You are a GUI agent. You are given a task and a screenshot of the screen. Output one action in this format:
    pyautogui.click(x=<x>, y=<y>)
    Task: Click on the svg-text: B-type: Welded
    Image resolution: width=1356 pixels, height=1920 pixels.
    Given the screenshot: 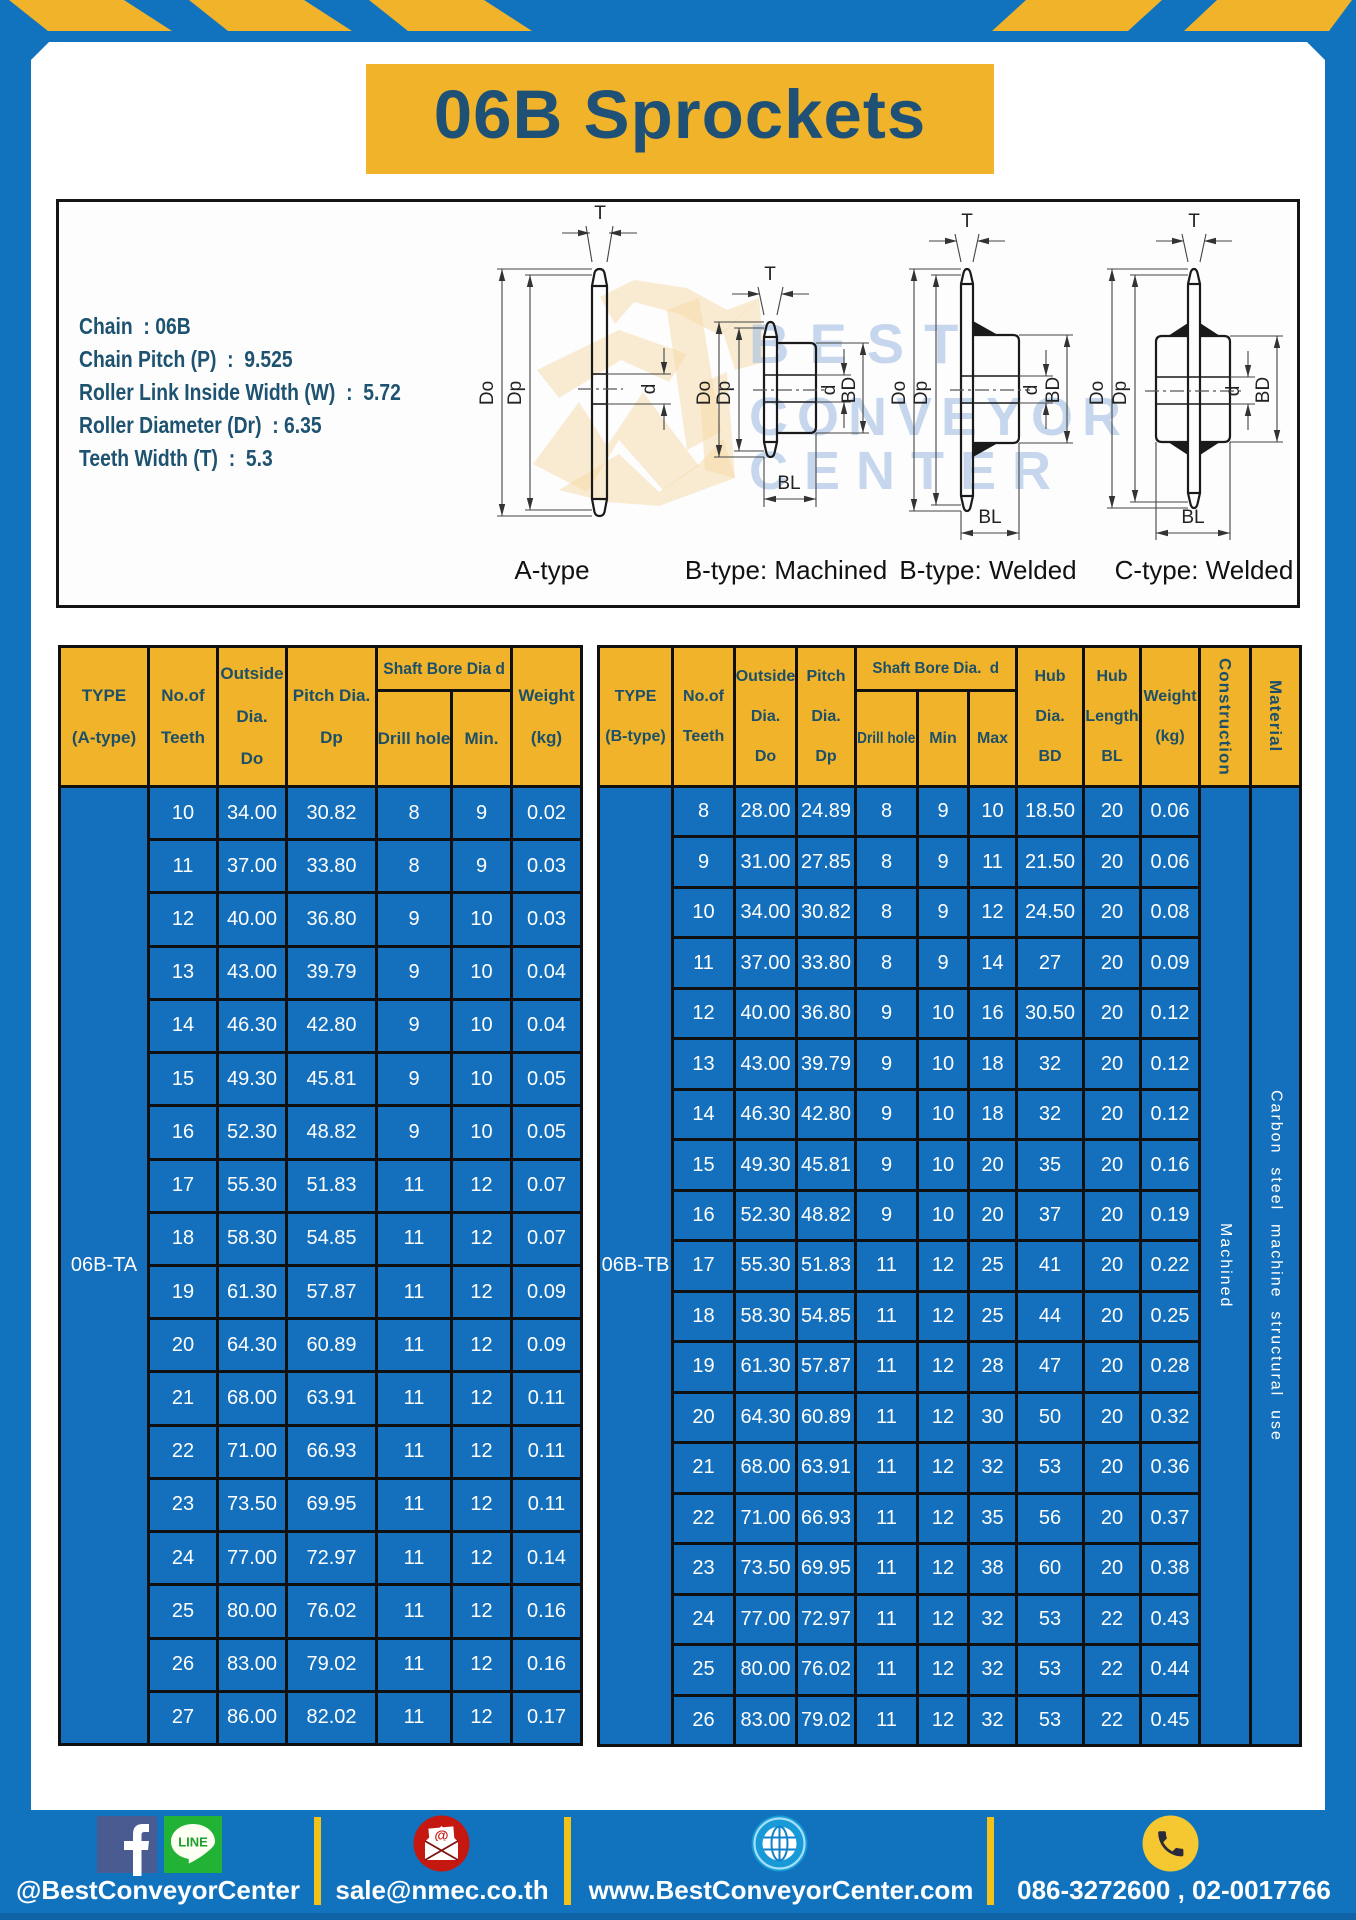 What is the action you would take?
    pyautogui.click(x=987, y=570)
    